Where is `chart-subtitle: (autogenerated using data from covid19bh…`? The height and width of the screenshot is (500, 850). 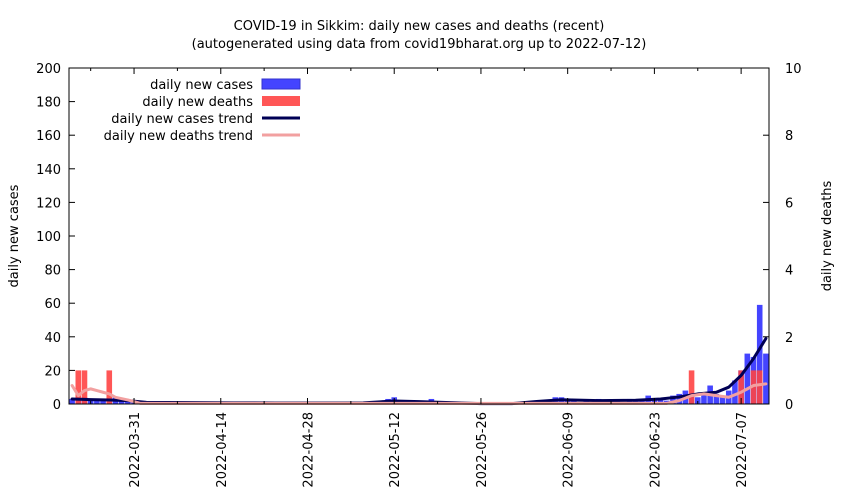
chart-subtitle: (autogenerated using data from covid19bh… is located at coordinates (419, 44).